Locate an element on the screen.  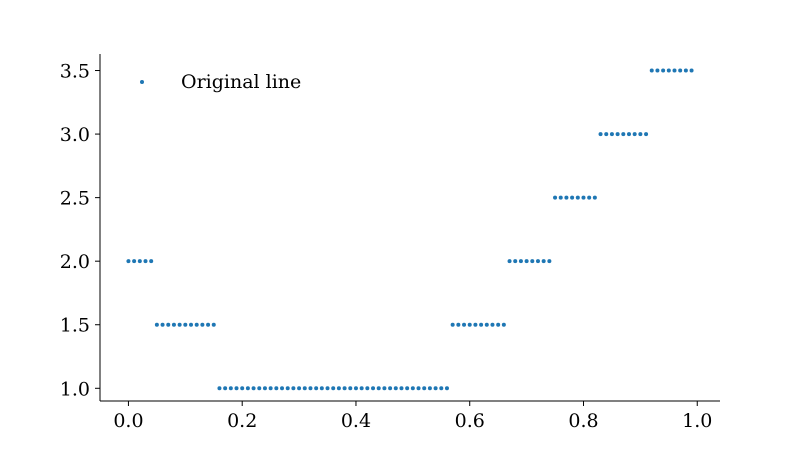
legend: Original line is located at coordinates (220, 82).